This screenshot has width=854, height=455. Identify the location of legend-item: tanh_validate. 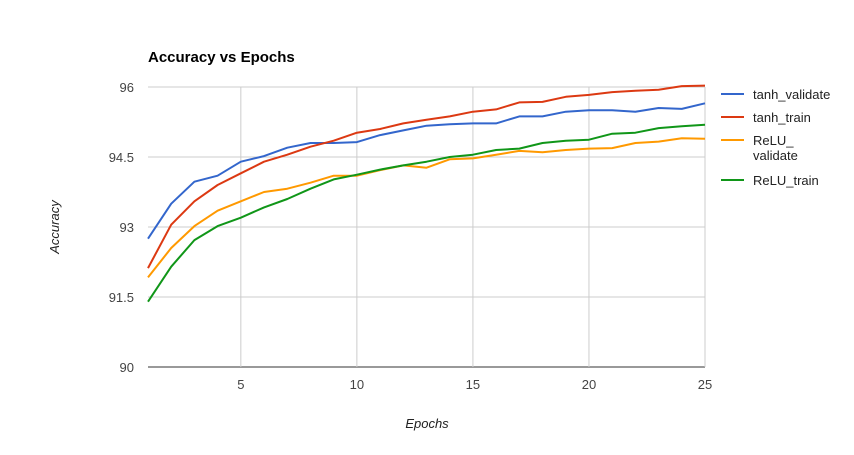
(775, 94).